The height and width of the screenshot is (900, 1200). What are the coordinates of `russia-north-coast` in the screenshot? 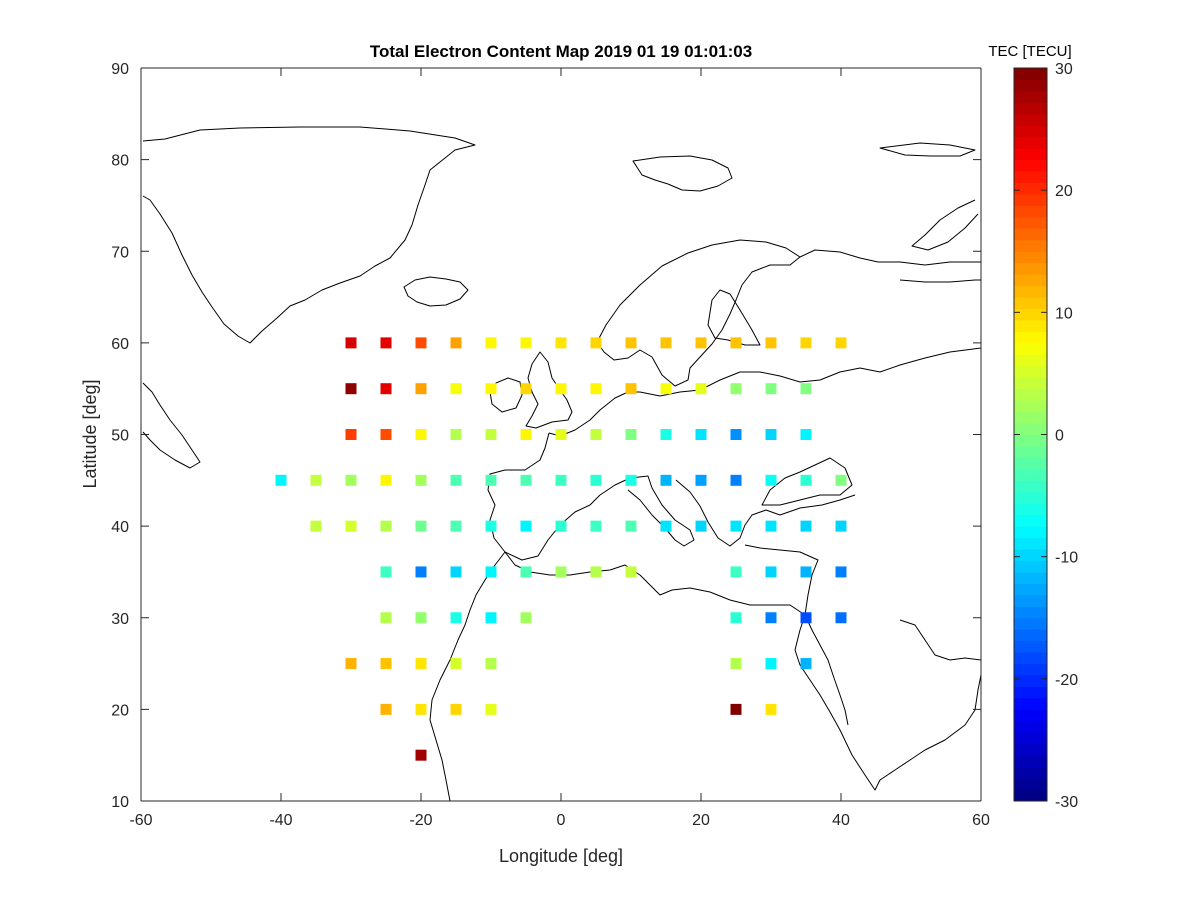 It's located at (890, 257).